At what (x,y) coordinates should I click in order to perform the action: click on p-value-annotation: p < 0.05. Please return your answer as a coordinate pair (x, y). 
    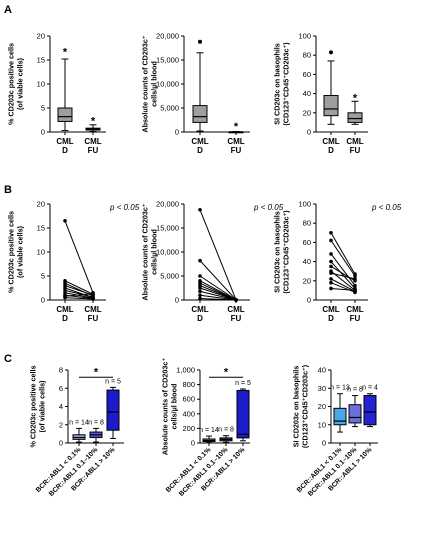
    Looking at the image, I should click on (268, 207).